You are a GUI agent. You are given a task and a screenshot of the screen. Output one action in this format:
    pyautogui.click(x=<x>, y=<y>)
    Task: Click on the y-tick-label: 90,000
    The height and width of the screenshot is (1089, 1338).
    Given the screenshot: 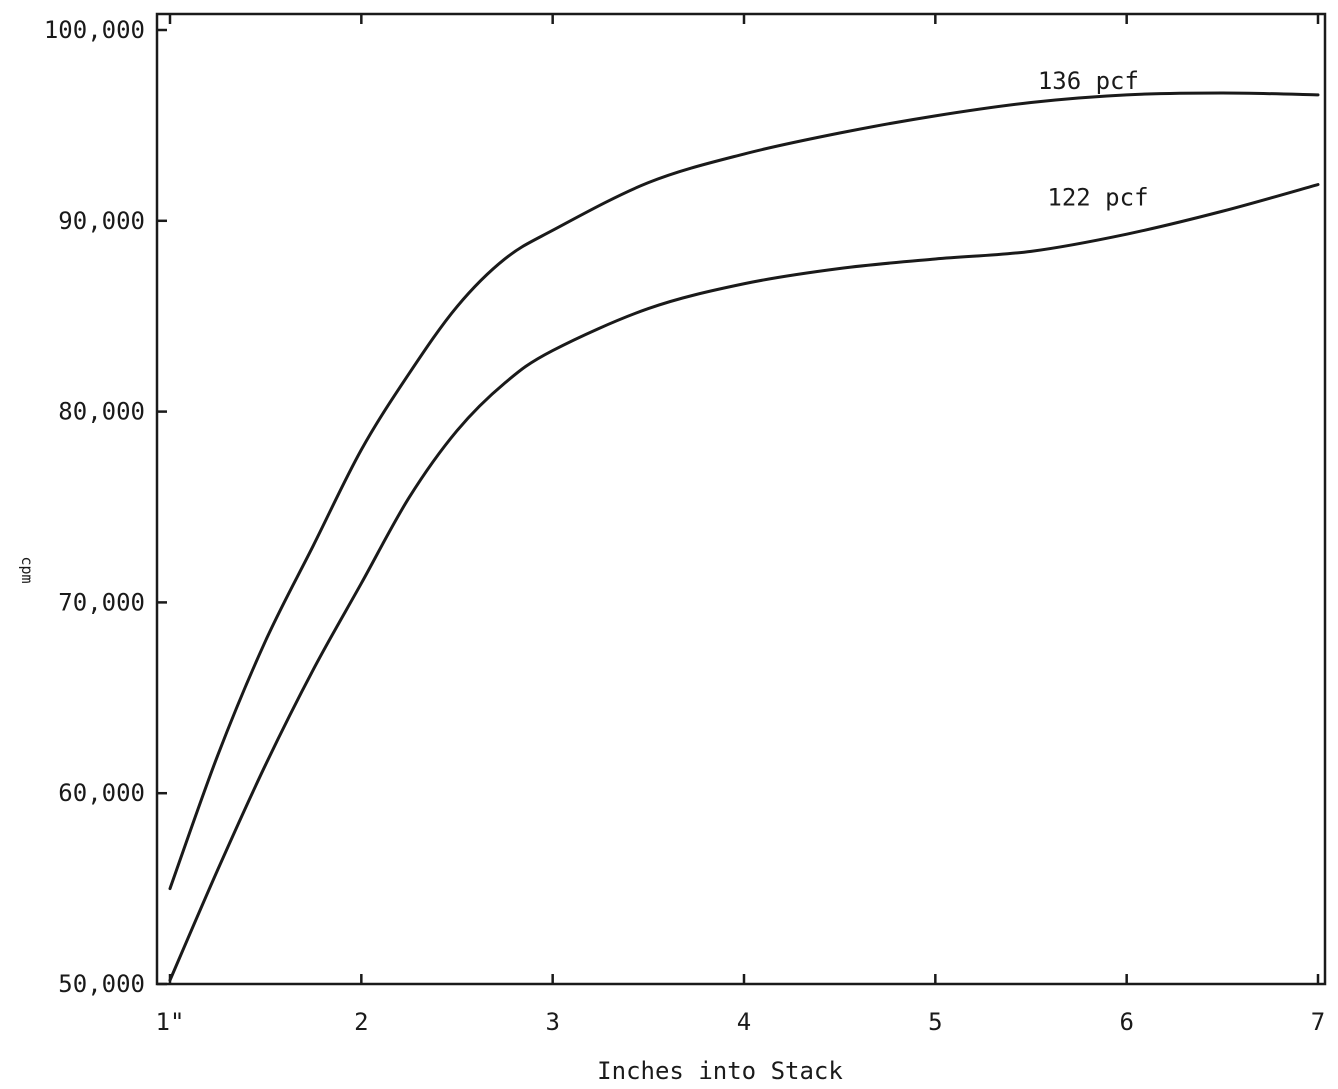 What is the action you would take?
    pyautogui.click(x=101, y=221)
    